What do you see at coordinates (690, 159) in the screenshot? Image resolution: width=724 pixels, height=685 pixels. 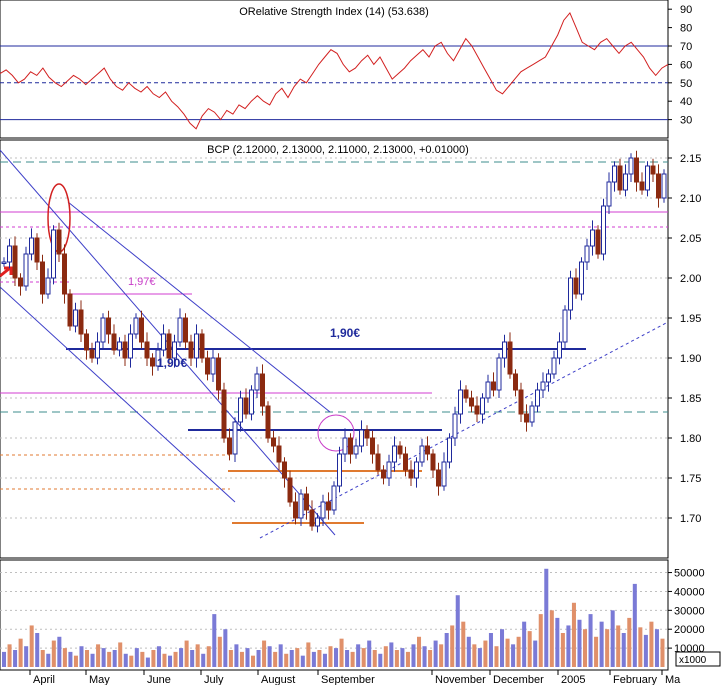 I see `price-tick-label: 2.15` at bounding box center [690, 159].